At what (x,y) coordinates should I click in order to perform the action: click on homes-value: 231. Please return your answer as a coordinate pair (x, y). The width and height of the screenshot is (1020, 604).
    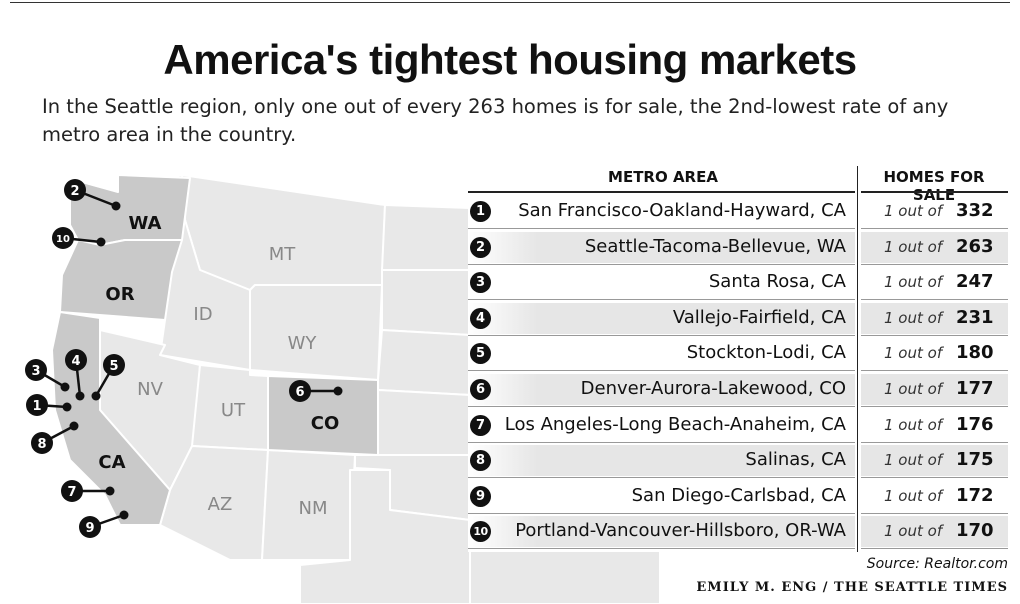
    Looking at the image, I should click on (975, 317).